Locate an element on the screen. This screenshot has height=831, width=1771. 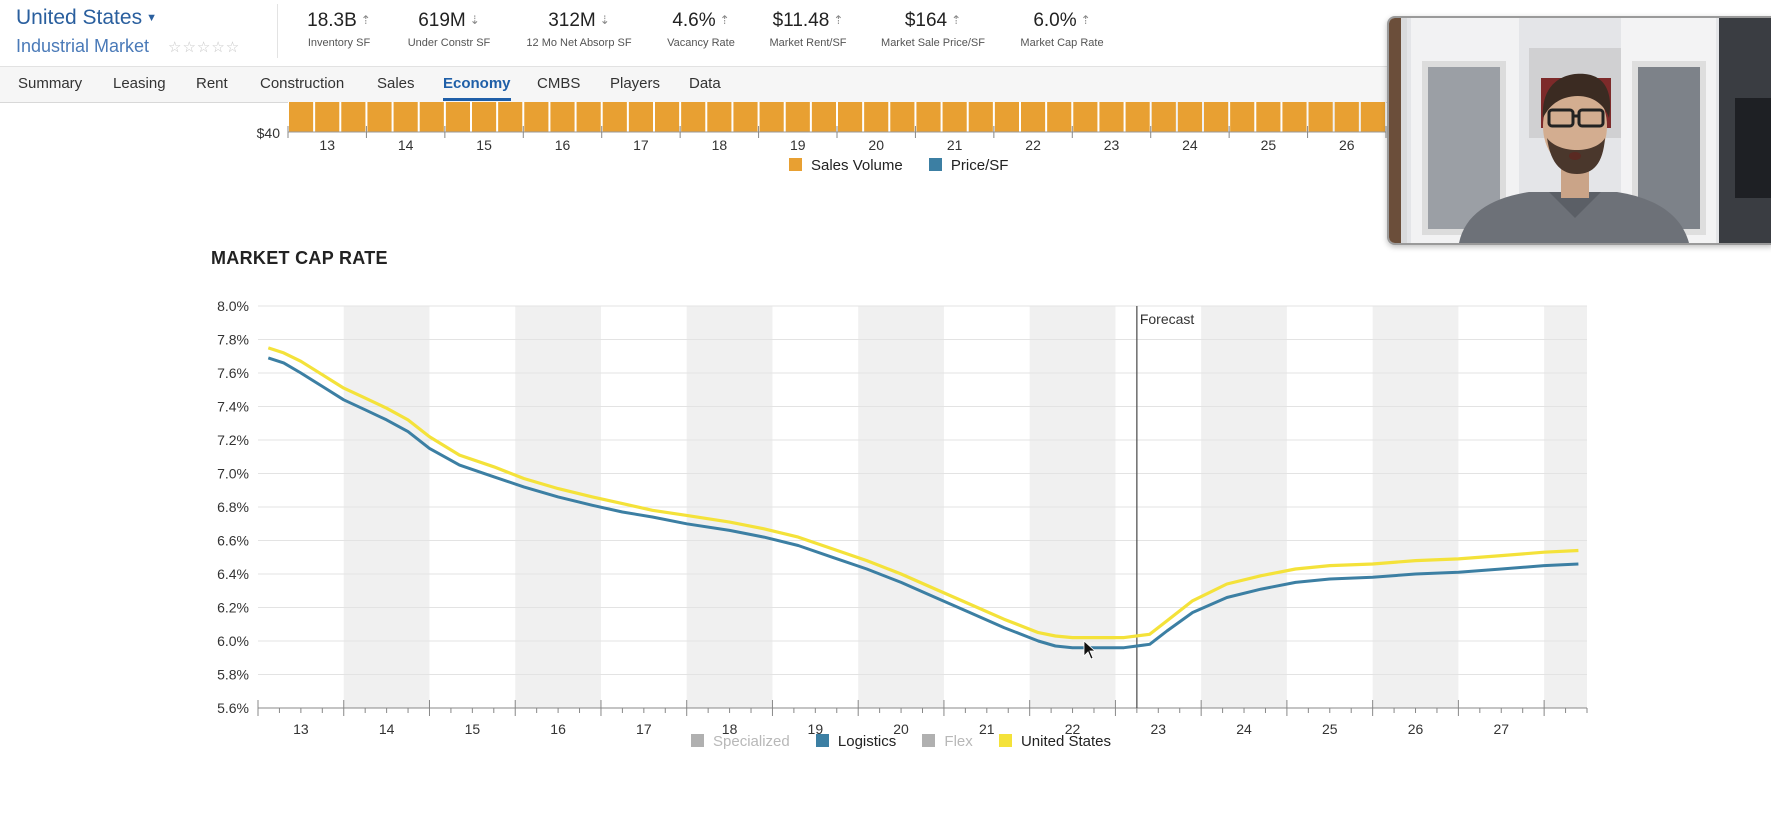
legend-label: Price/SF is located at coordinates (979, 165).